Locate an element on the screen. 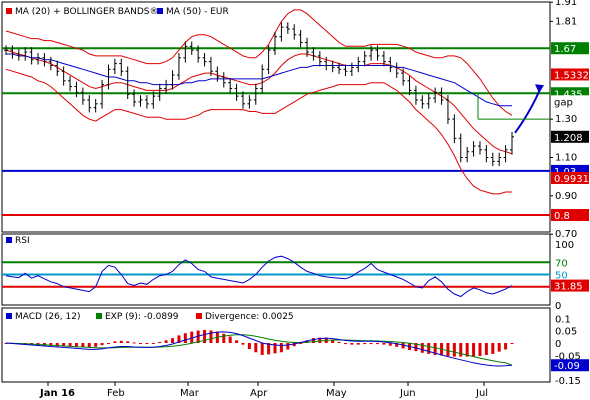 The image size is (590, 400). macd-last-tag: -0.09 is located at coordinates (567, 366).